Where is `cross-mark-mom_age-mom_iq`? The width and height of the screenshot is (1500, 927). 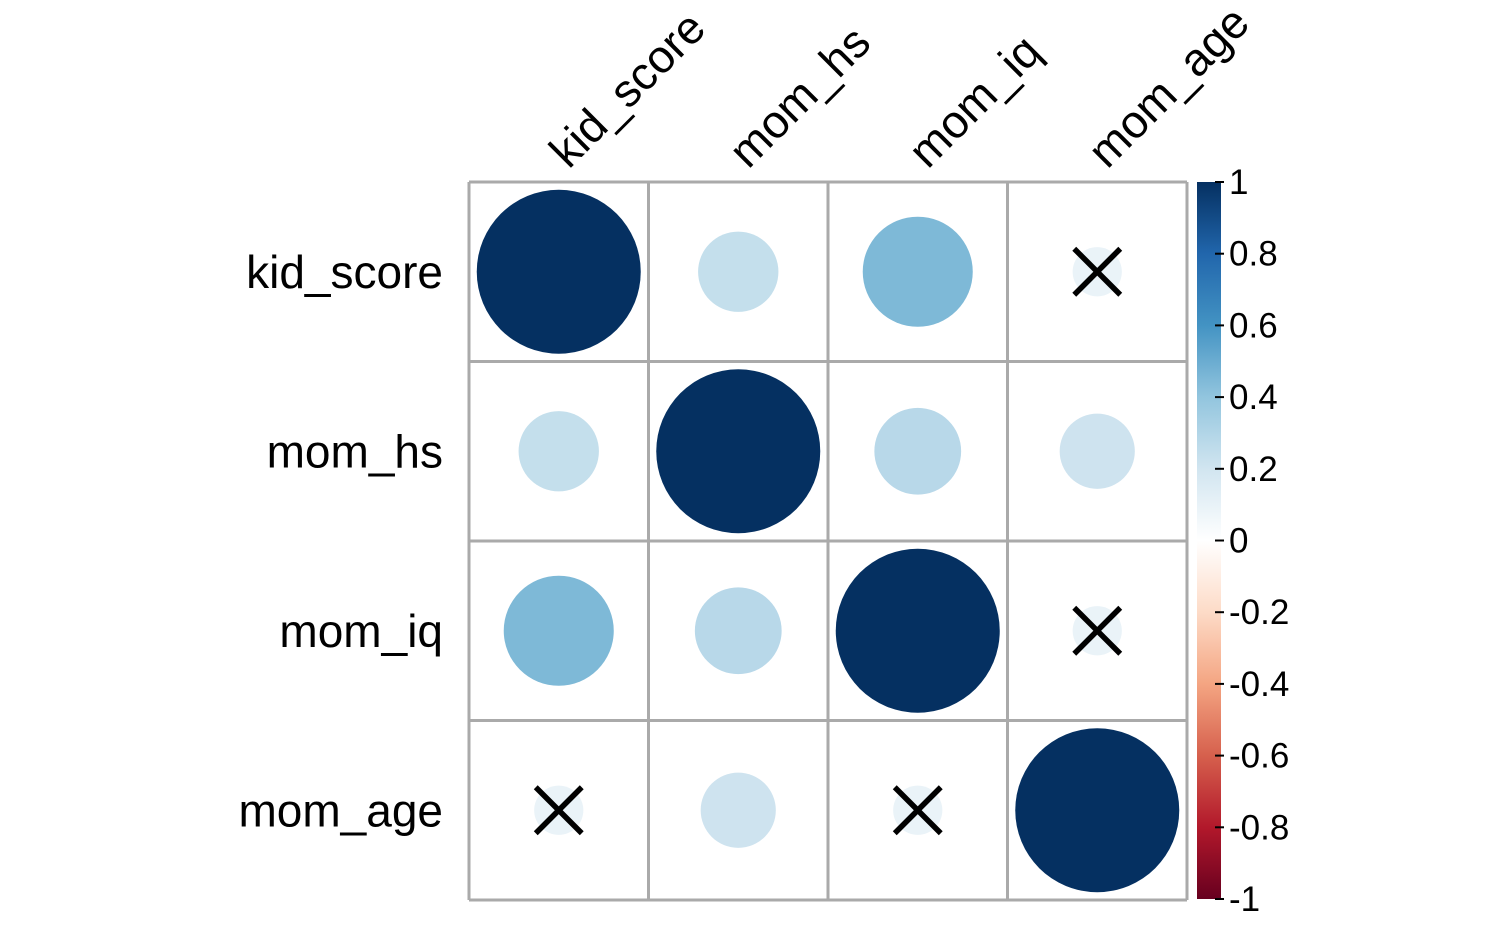 cross-mark-mom_age-mom_iq is located at coordinates (917, 810).